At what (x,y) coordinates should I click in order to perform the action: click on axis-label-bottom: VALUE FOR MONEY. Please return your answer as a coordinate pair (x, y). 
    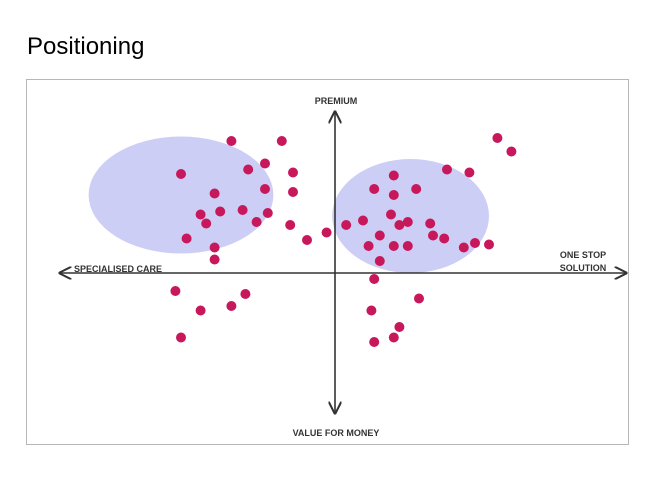
    Looking at the image, I should click on (336, 433).